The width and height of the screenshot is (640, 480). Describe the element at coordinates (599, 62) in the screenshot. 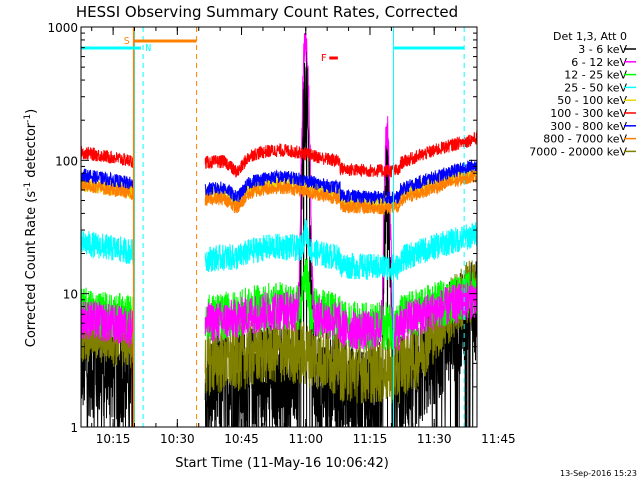

I see `legend-entry-label: 6 - 12 keV` at that location.